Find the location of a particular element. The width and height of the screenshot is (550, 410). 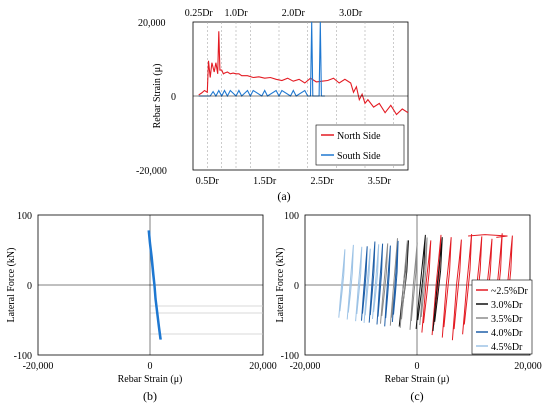

a-top-tick-label: 3.0Dr is located at coordinates (351, 13).